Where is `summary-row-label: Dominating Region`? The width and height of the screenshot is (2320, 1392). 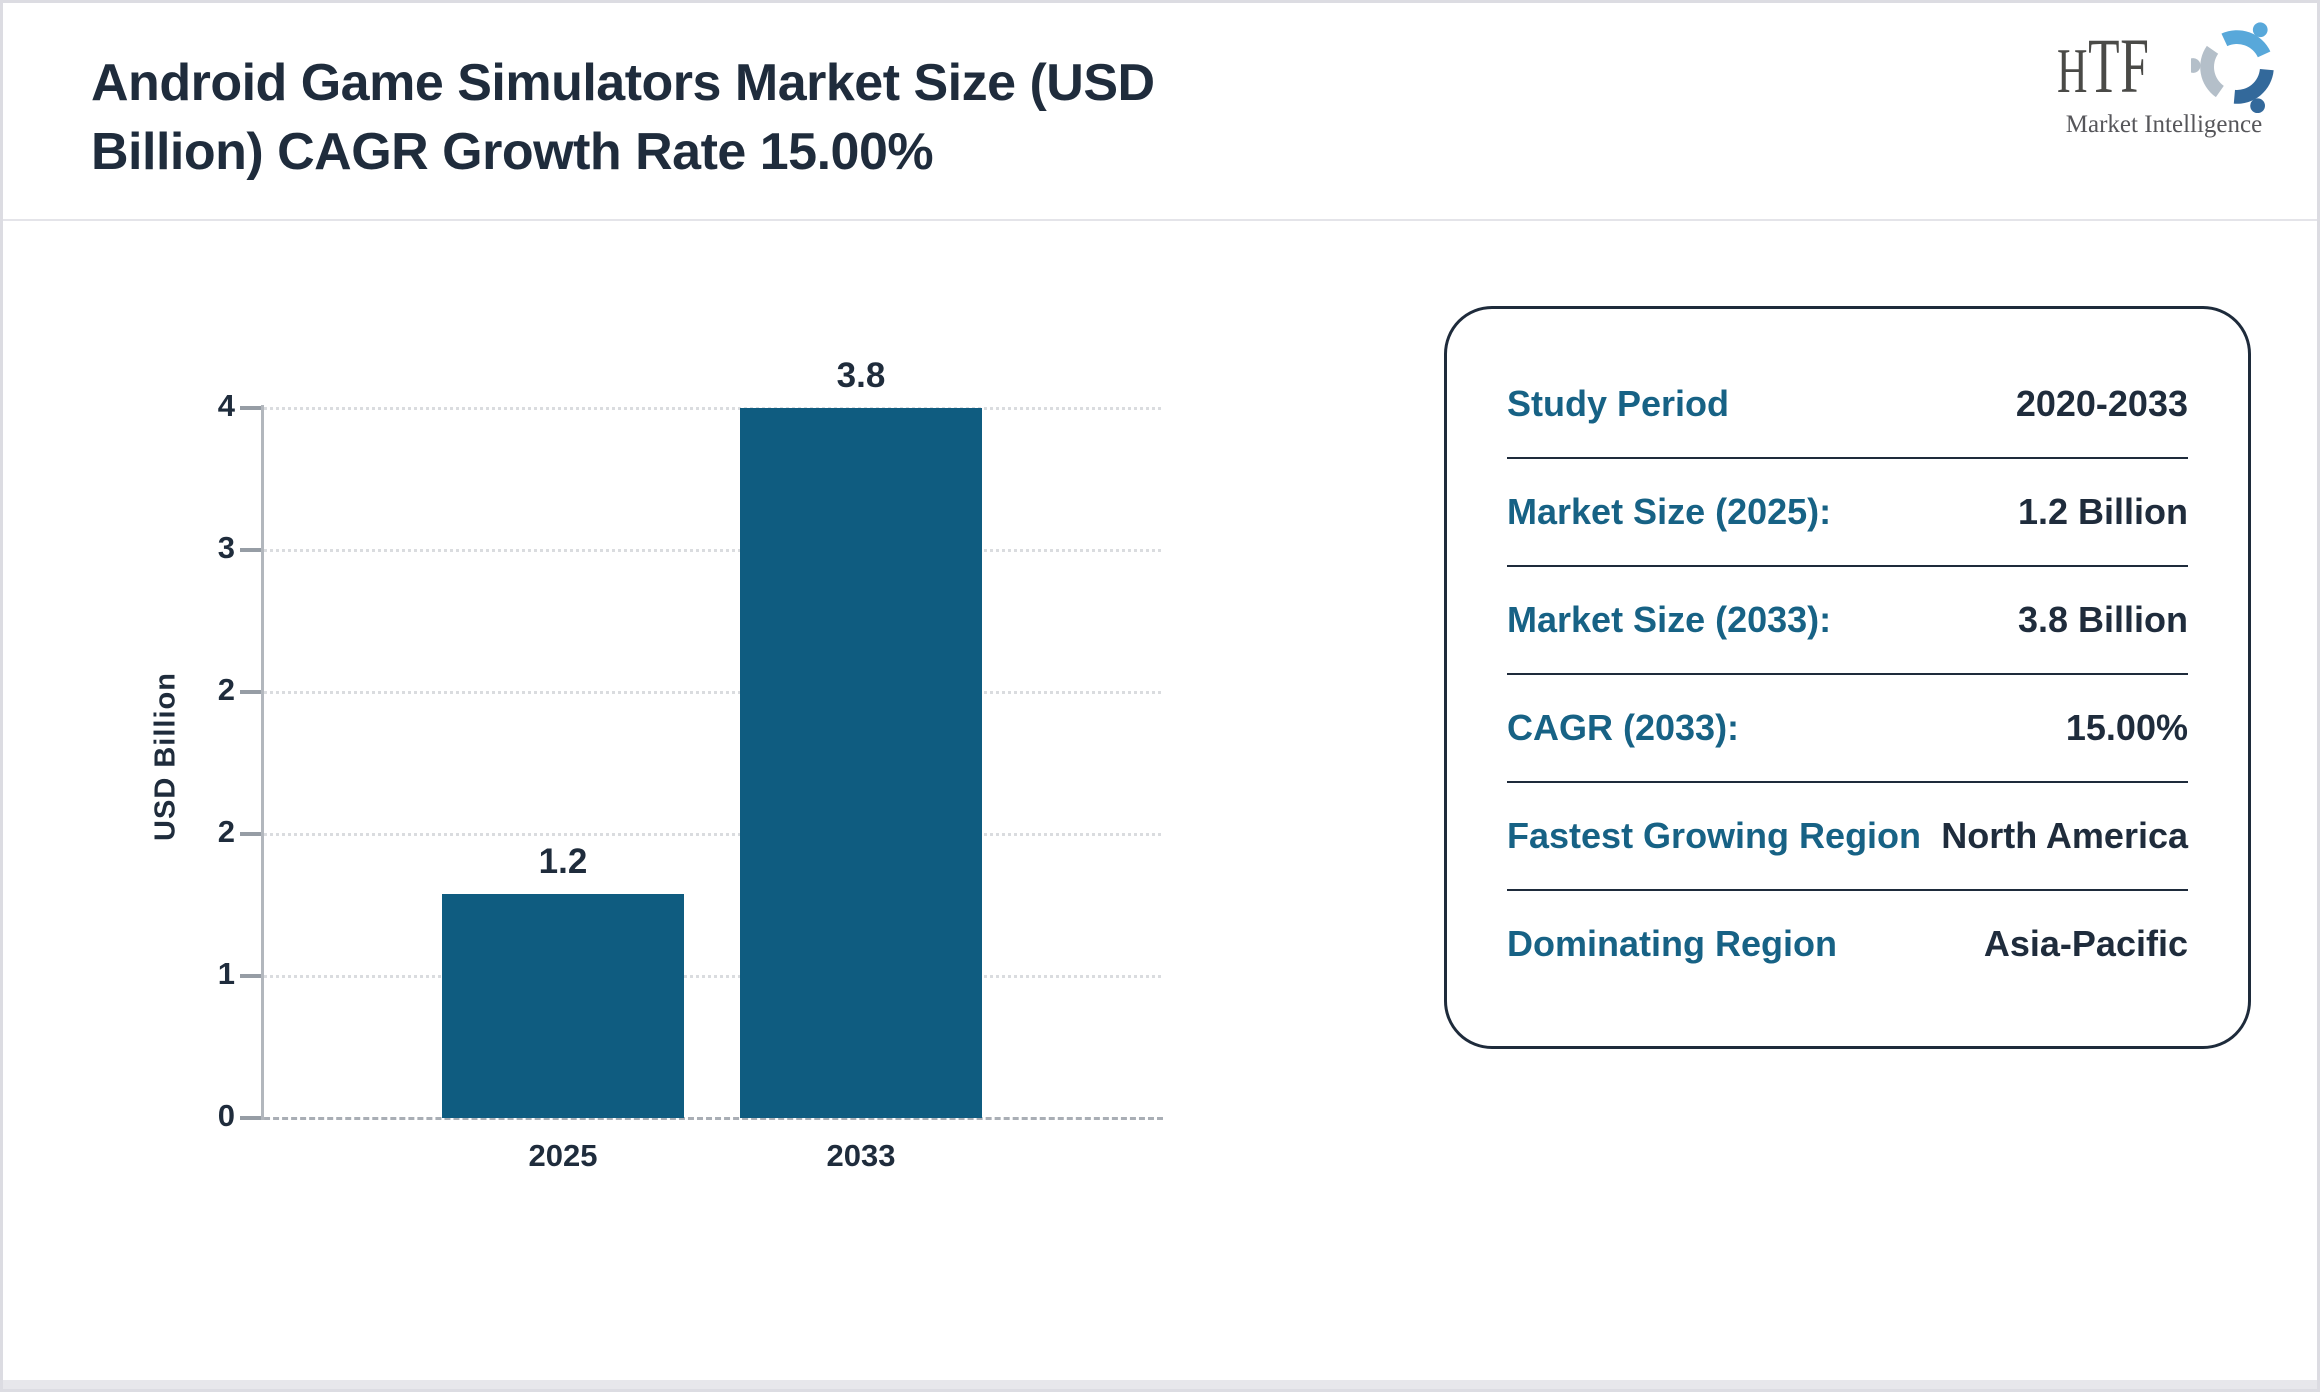
summary-row-label: Dominating Region is located at coordinates (1672, 944).